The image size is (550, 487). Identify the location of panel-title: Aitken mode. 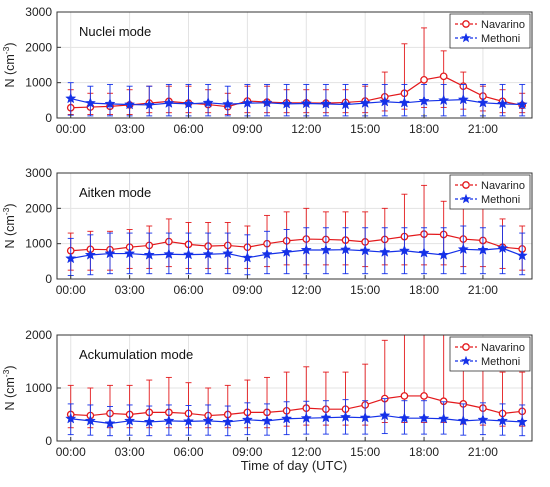
(115, 192).